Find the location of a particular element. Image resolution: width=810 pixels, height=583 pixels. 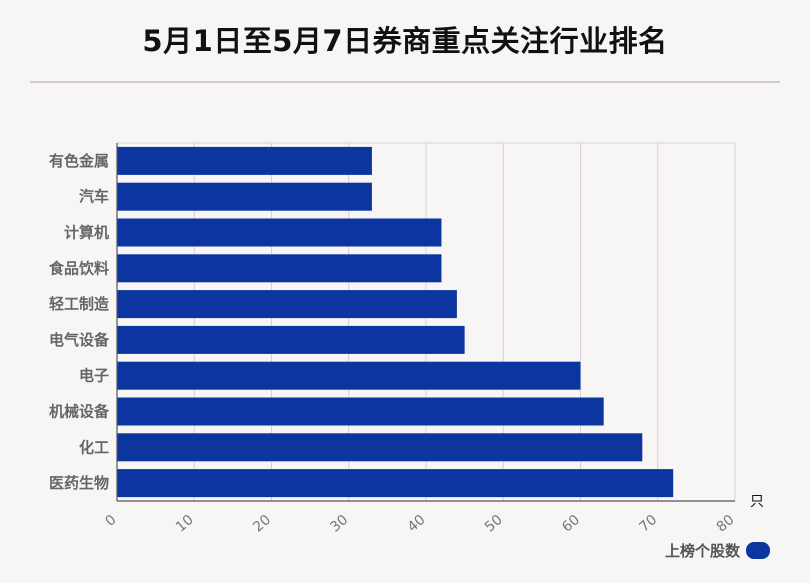

legend: 上榜个股数 is located at coordinates (717, 550).